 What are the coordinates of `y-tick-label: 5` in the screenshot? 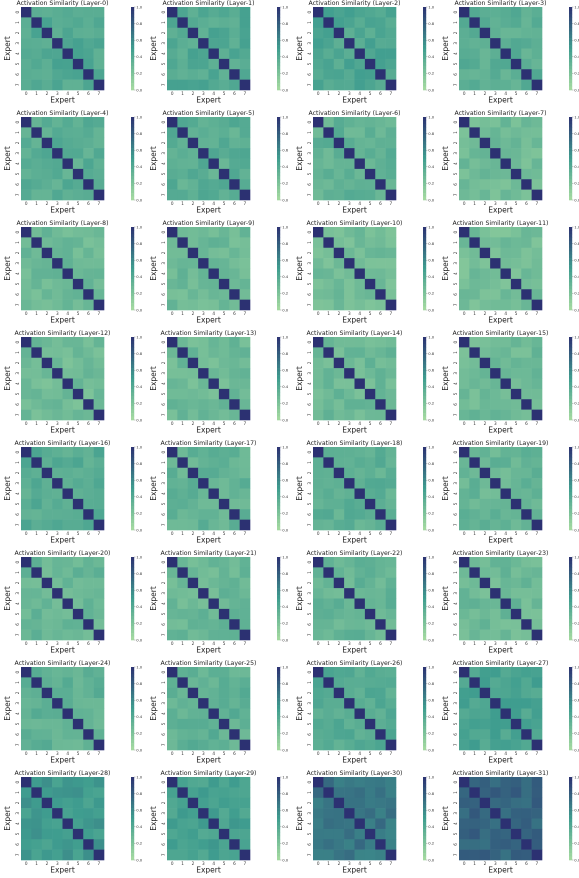 It's located at (17, 63).